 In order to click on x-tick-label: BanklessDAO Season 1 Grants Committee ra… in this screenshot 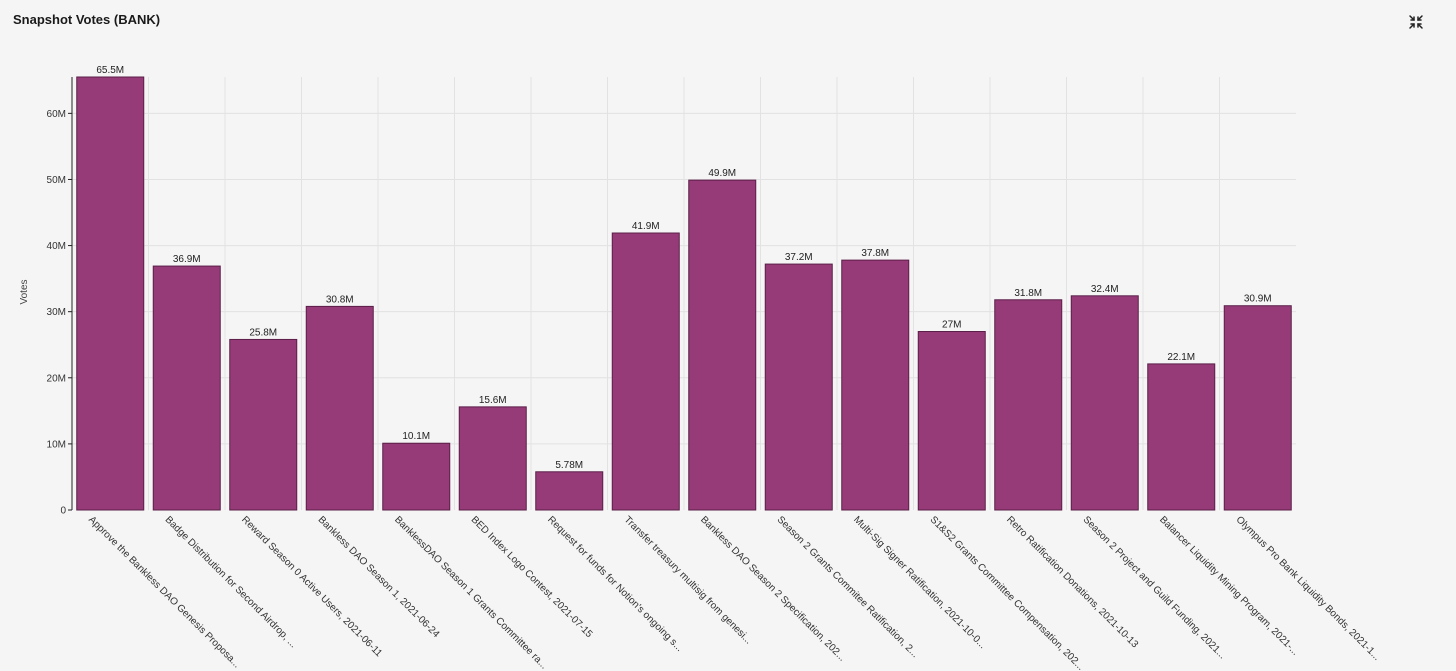, I will do `click(470, 592)`.